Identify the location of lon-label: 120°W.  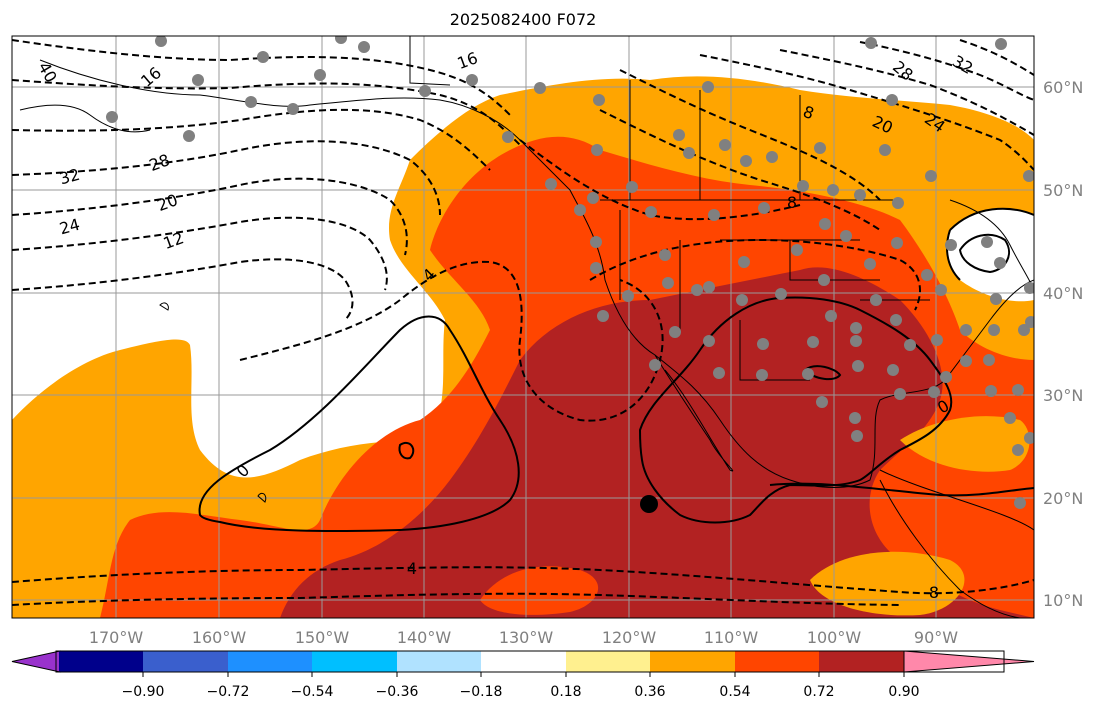
(629, 637).